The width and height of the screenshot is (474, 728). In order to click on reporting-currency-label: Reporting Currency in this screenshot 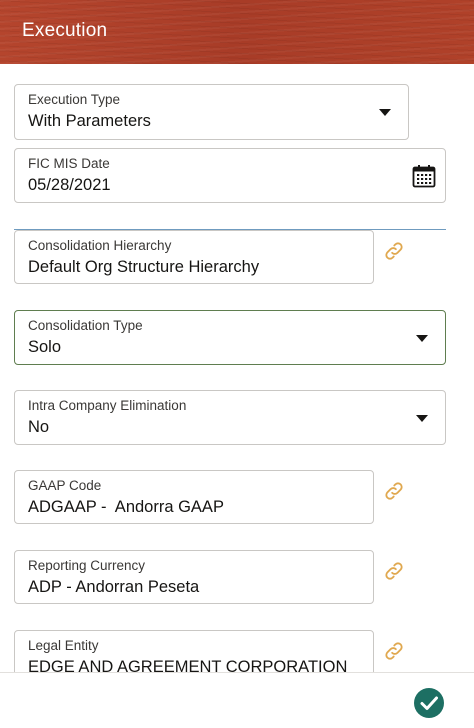, I will do `click(87, 565)`.